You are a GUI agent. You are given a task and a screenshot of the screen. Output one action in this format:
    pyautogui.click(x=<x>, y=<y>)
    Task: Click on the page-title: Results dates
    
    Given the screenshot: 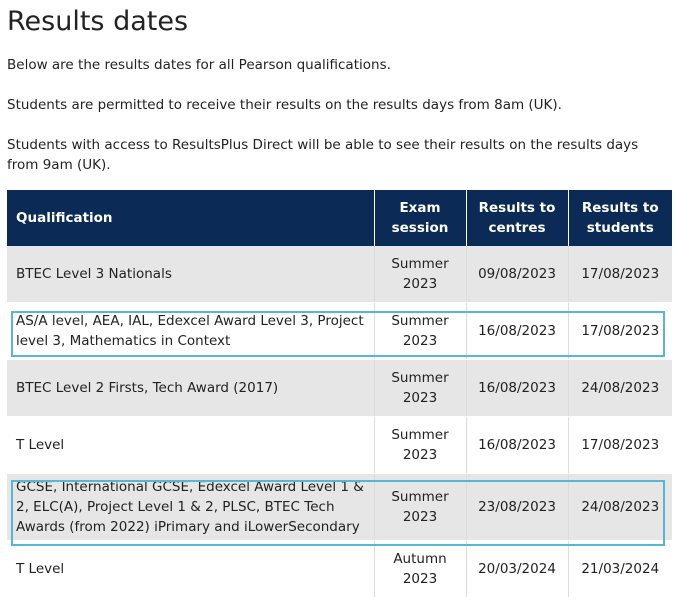 What is the action you would take?
    pyautogui.click(x=98, y=21)
    